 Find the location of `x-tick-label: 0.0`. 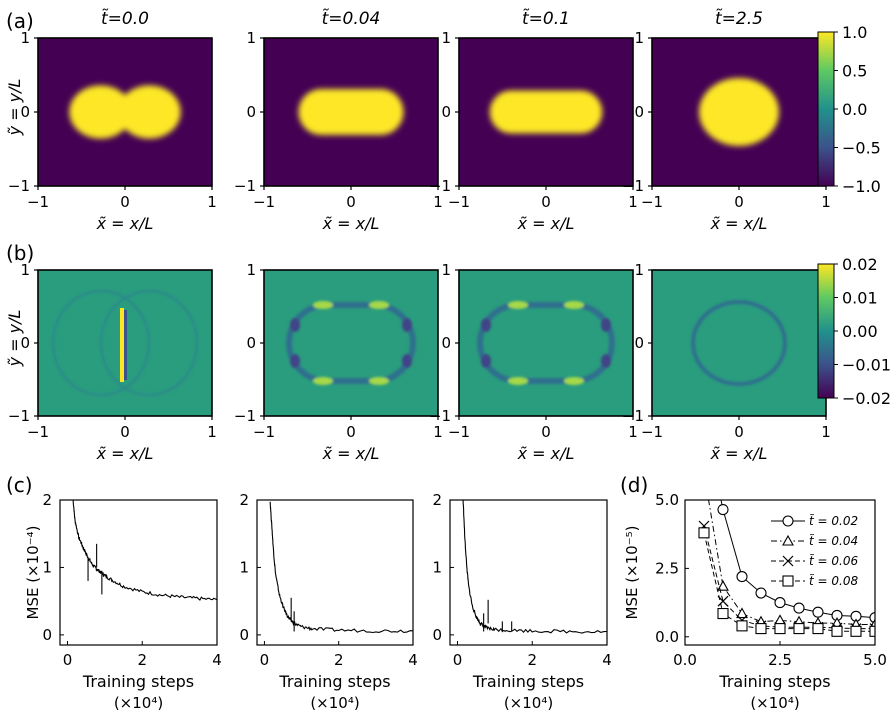

x-tick-label: 0.0 is located at coordinates (685, 660).